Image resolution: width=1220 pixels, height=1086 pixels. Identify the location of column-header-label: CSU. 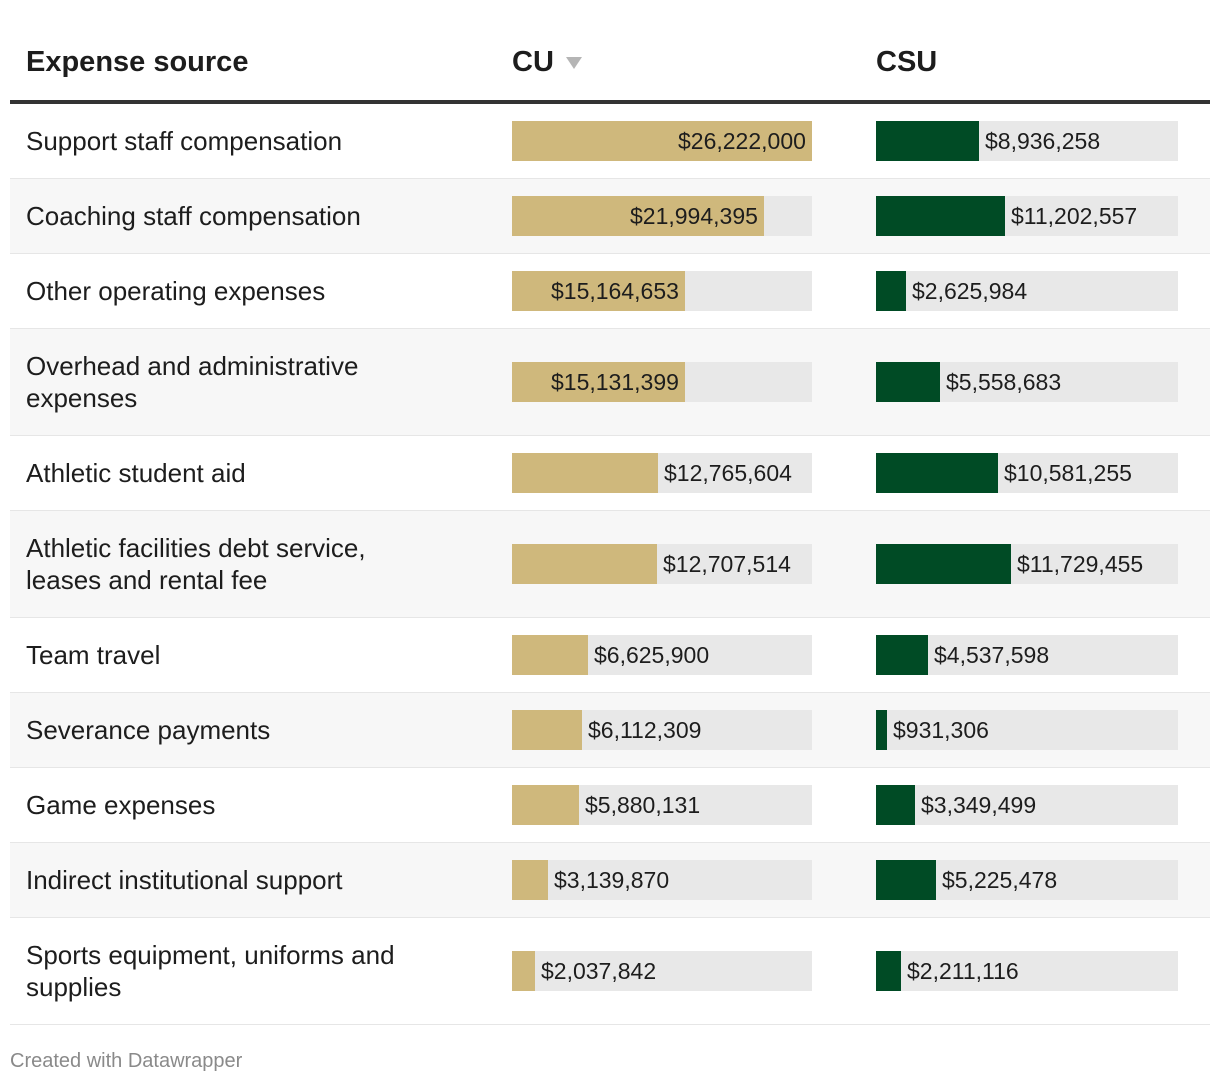
(907, 62).